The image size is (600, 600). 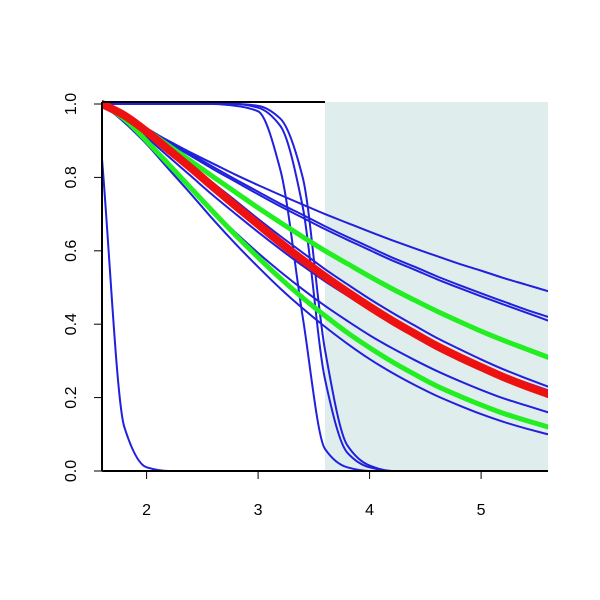 I want to click on x-tick-label: 4, so click(x=369, y=510).